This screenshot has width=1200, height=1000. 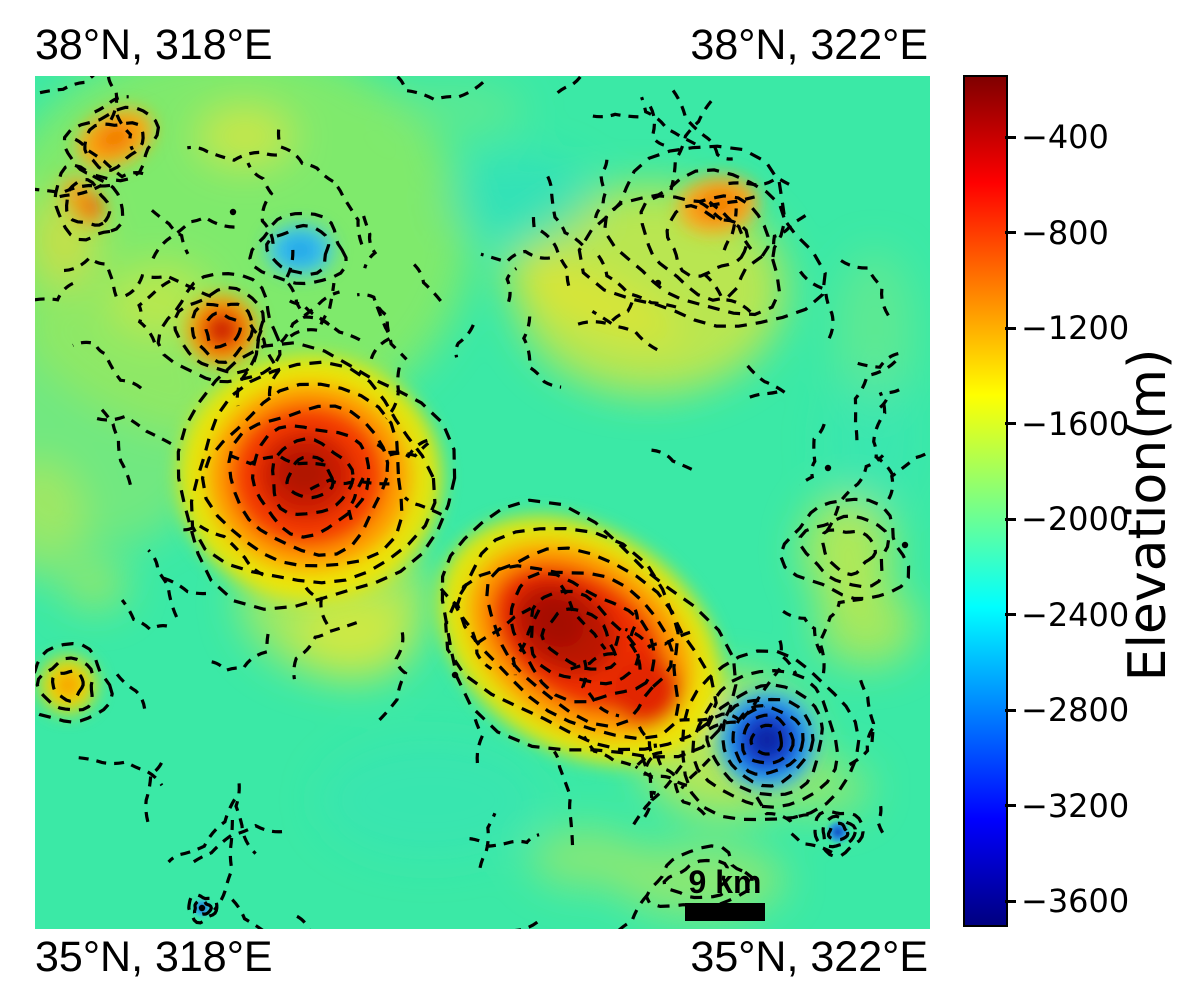 I want to click on colorbar-tick-label: −2800, so click(x=1075, y=710).